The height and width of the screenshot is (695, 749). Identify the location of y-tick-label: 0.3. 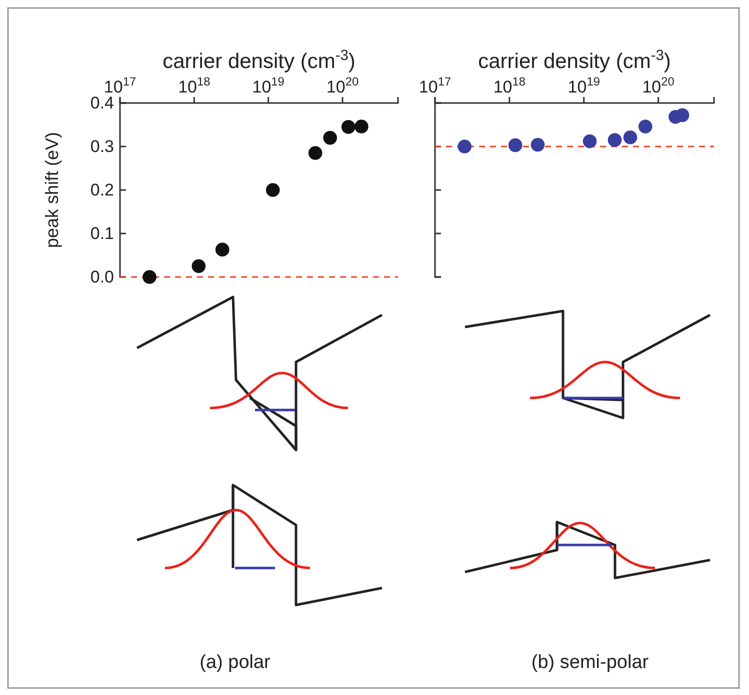
(102, 146).